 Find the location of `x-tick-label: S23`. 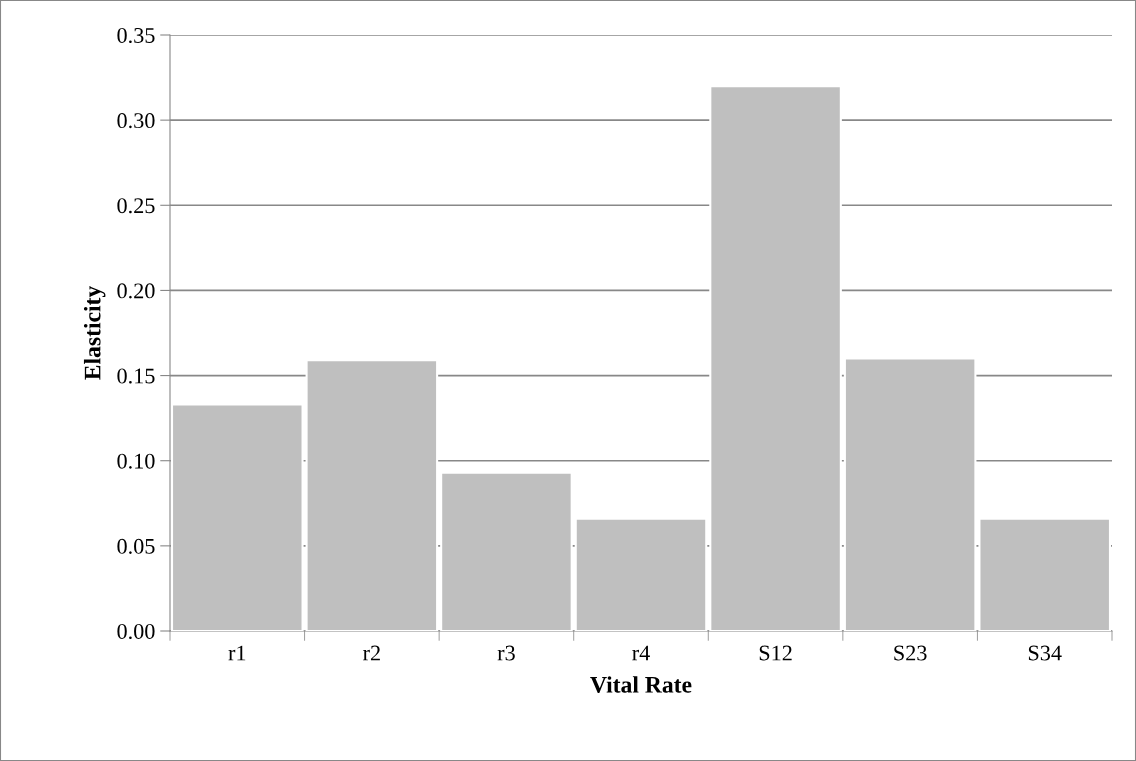

x-tick-label: S23 is located at coordinates (910, 653).